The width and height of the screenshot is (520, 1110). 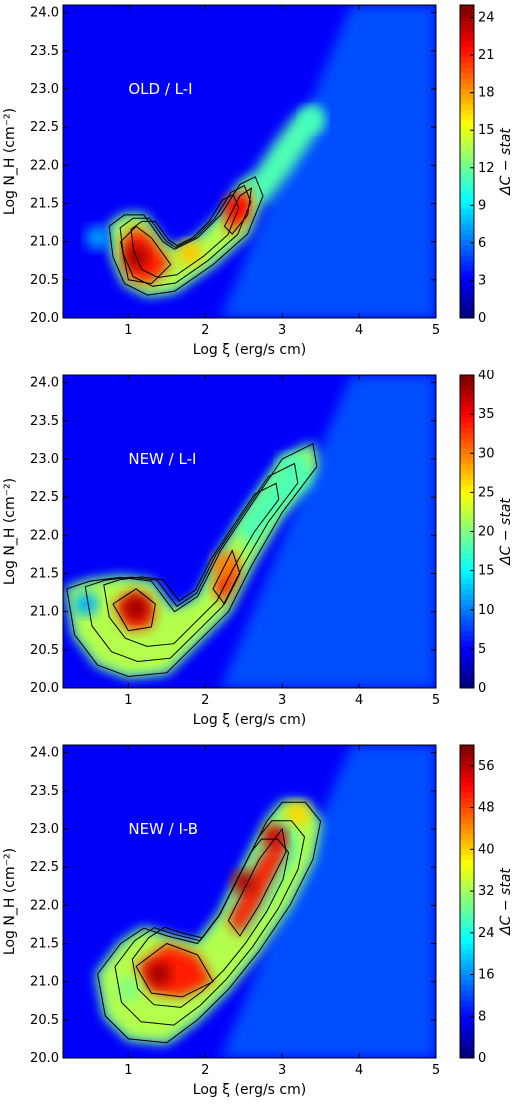 I want to click on colorbar: 0 5 10 15 20 25 30 35 40, so click(x=477, y=533).